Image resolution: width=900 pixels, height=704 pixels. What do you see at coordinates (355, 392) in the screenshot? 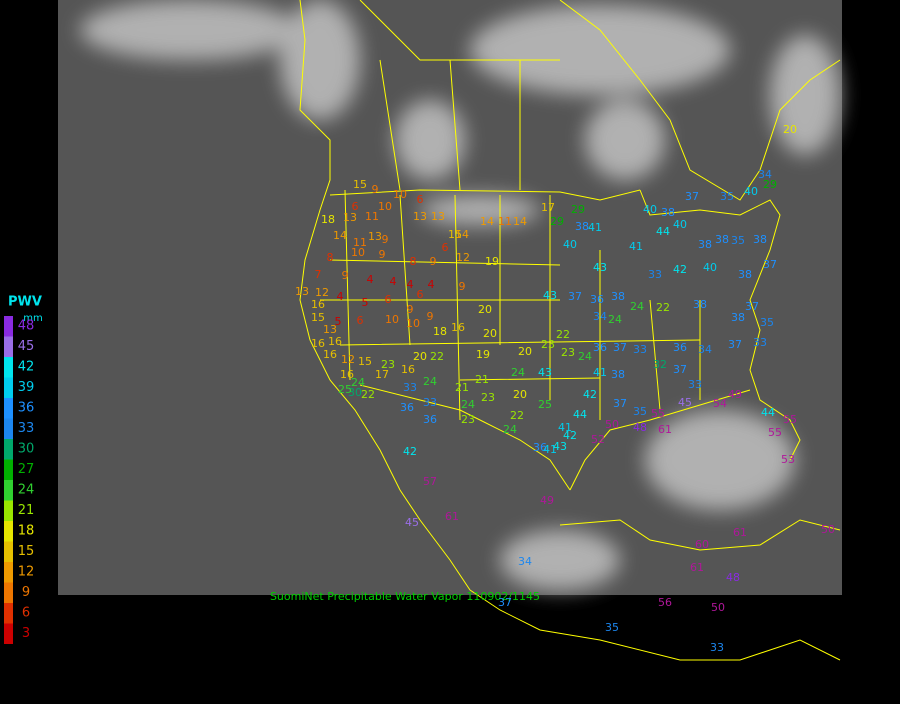
I see `station-value: 30` at bounding box center [355, 392].